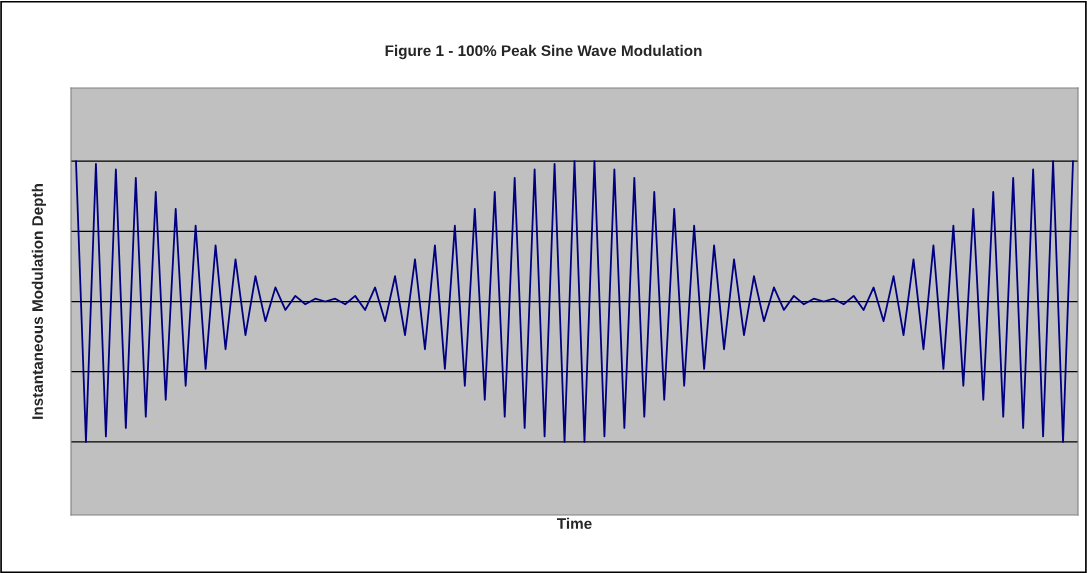  I want to click on y-axis-title: Instantaneous Modulation Depth, so click(38, 301).